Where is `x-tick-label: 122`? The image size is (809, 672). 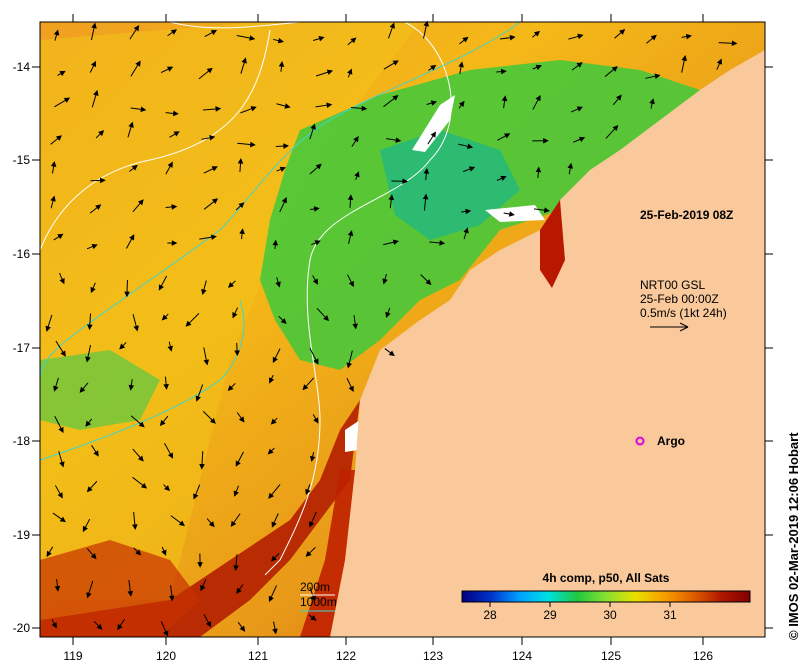
x-tick-label: 122 is located at coordinates (346, 656).